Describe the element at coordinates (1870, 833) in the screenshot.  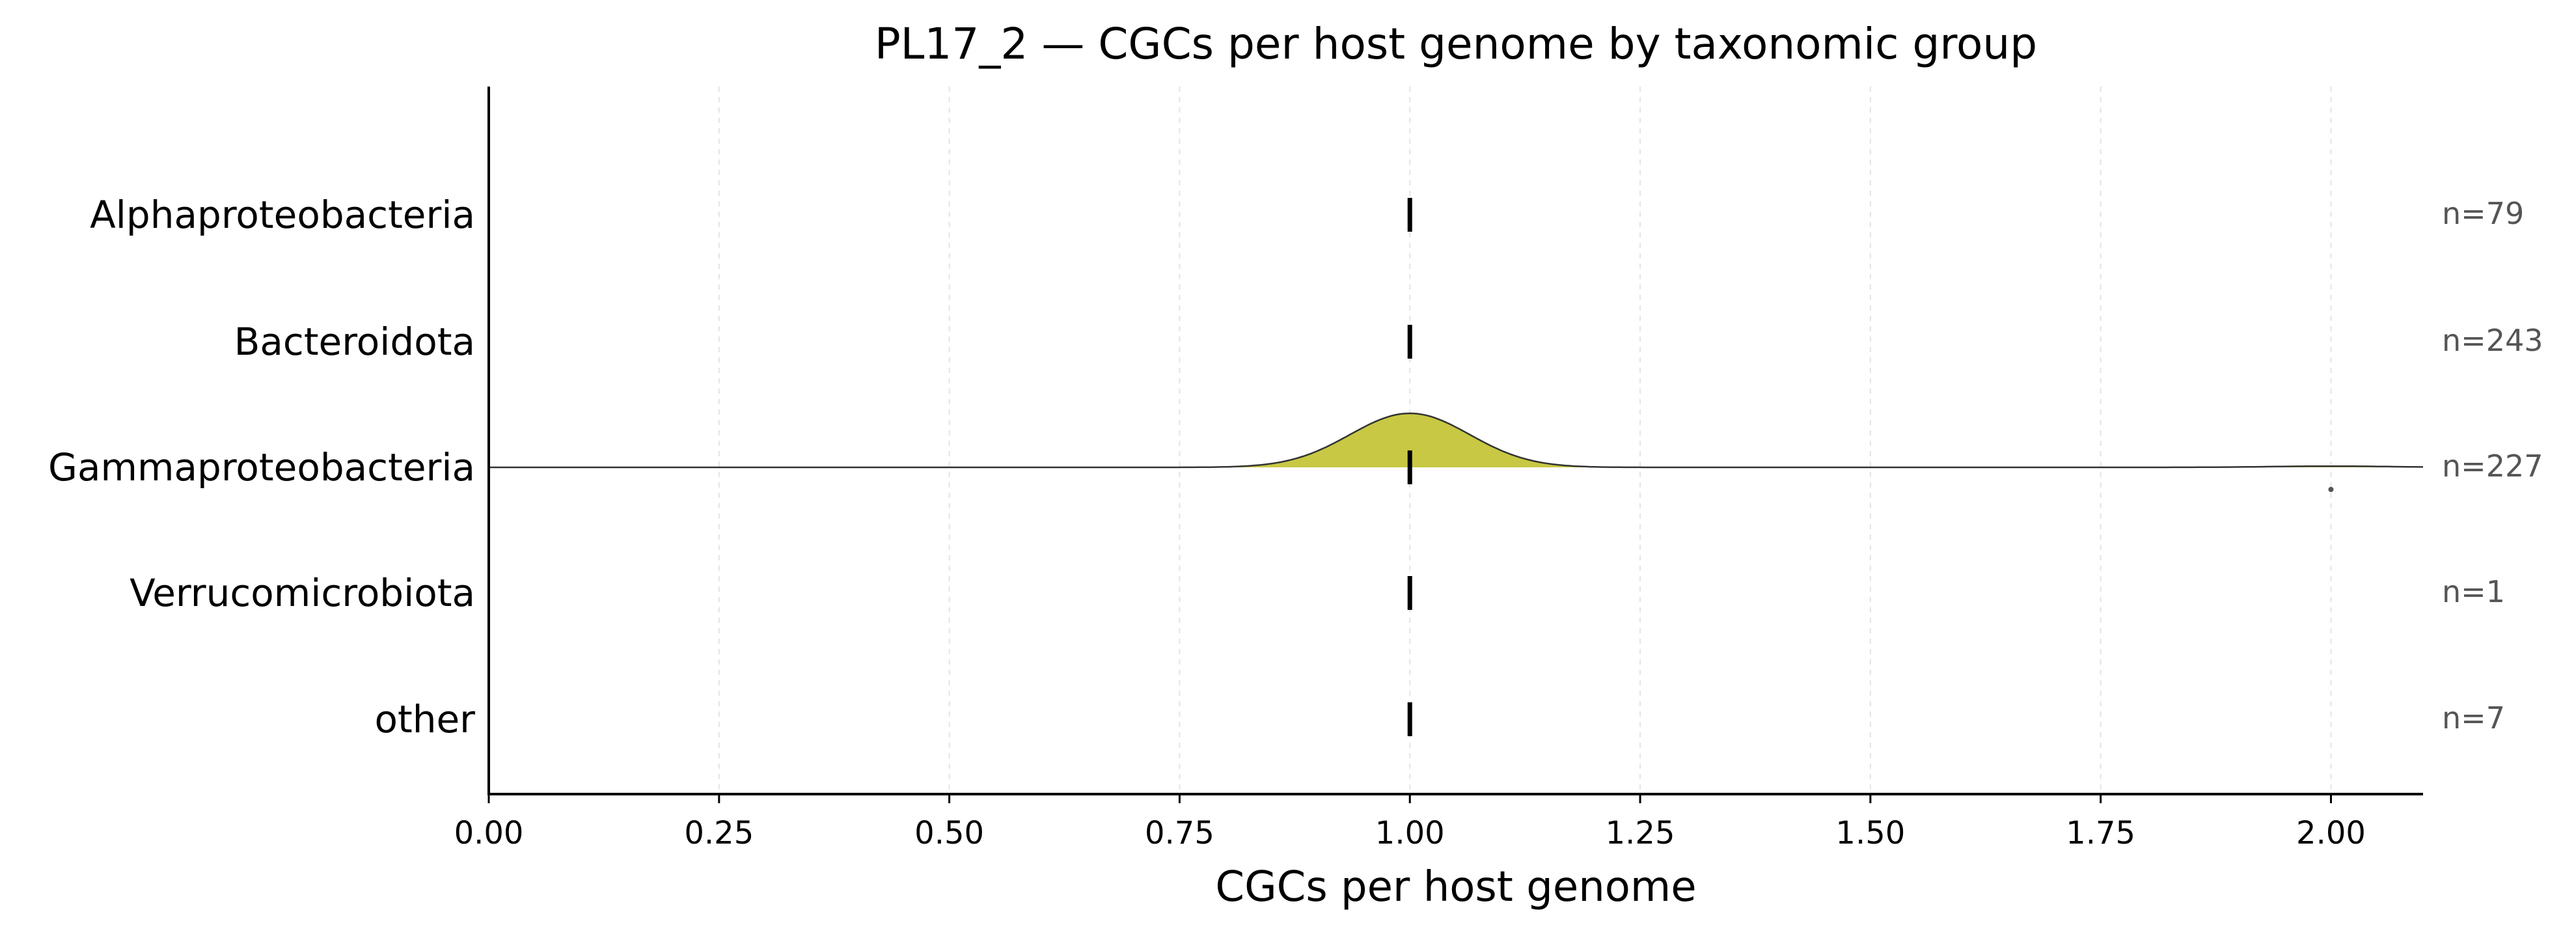
I see `x-tick-label: 1.50` at that location.